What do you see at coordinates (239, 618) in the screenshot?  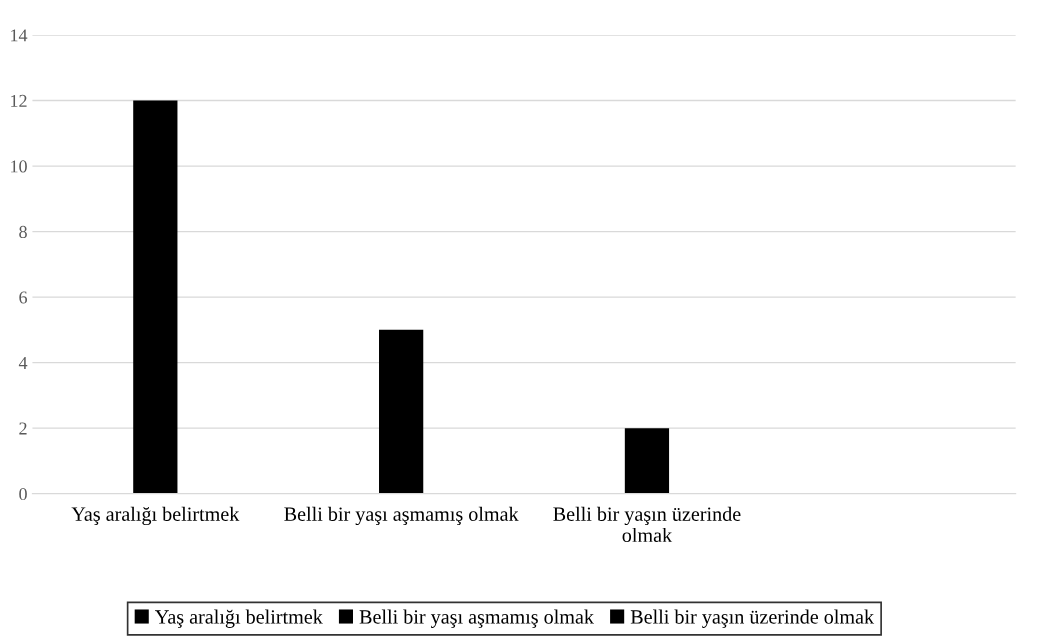 I see `legend-label: Yaş aralığı belirtmek` at bounding box center [239, 618].